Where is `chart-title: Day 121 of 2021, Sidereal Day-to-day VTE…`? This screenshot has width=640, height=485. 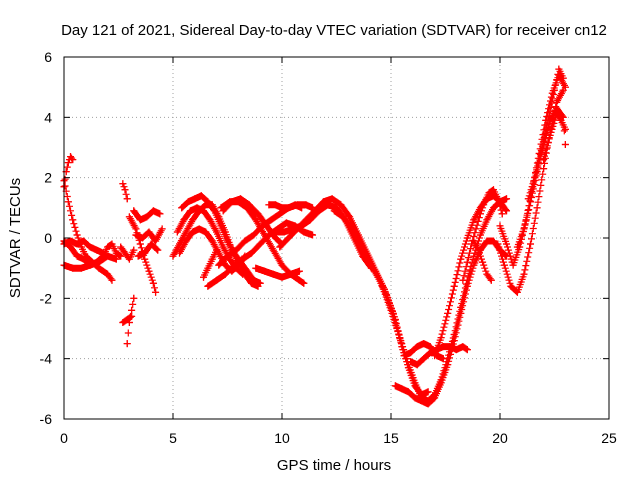
chart-title: Day 121 of 2021, Sidereal Day-to-day VTE… is located at coordinates (334, 30).